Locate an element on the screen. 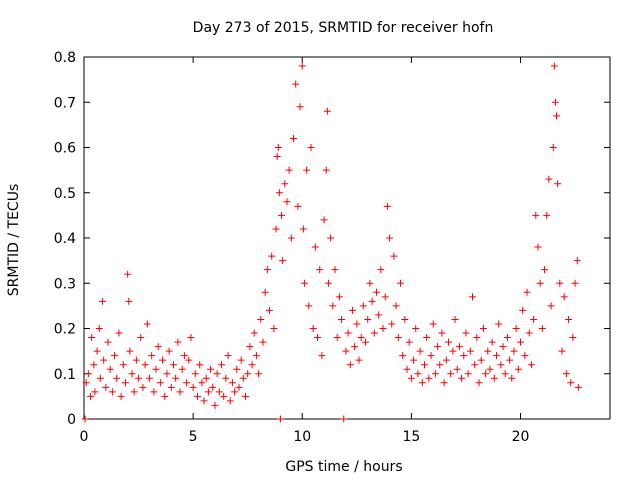  y-tick-label: 0.6 is located at coordinates (65, 149).